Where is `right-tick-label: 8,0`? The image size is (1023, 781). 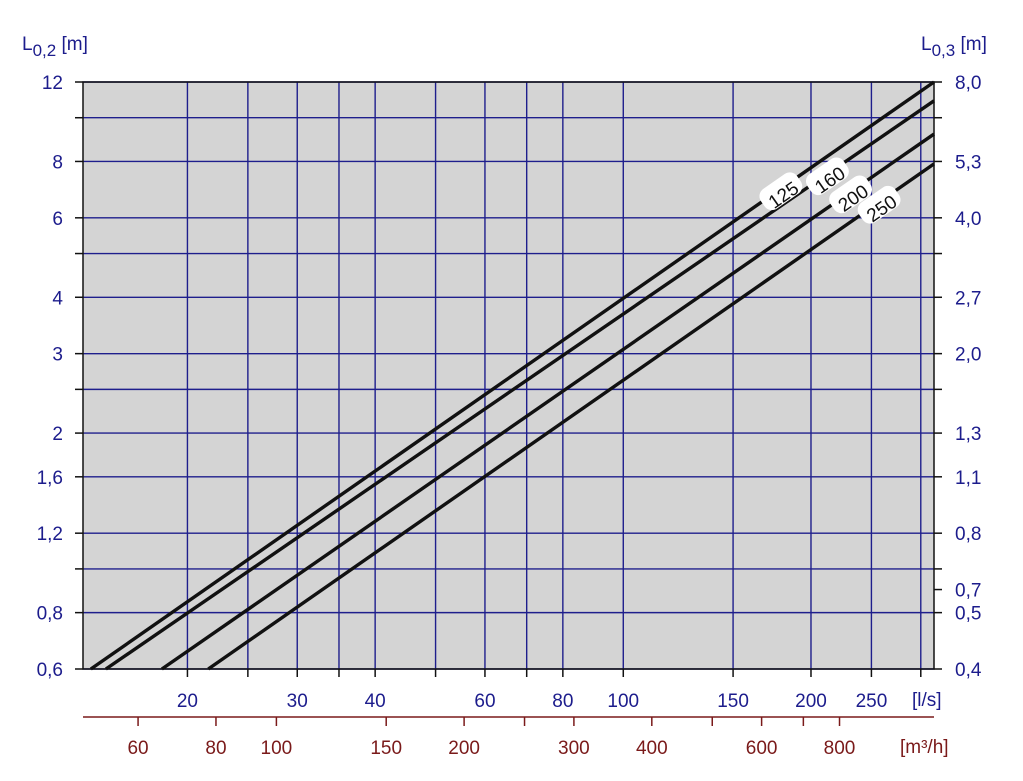
right-tick-label: 8,0 is located at coordinates (968, 83).